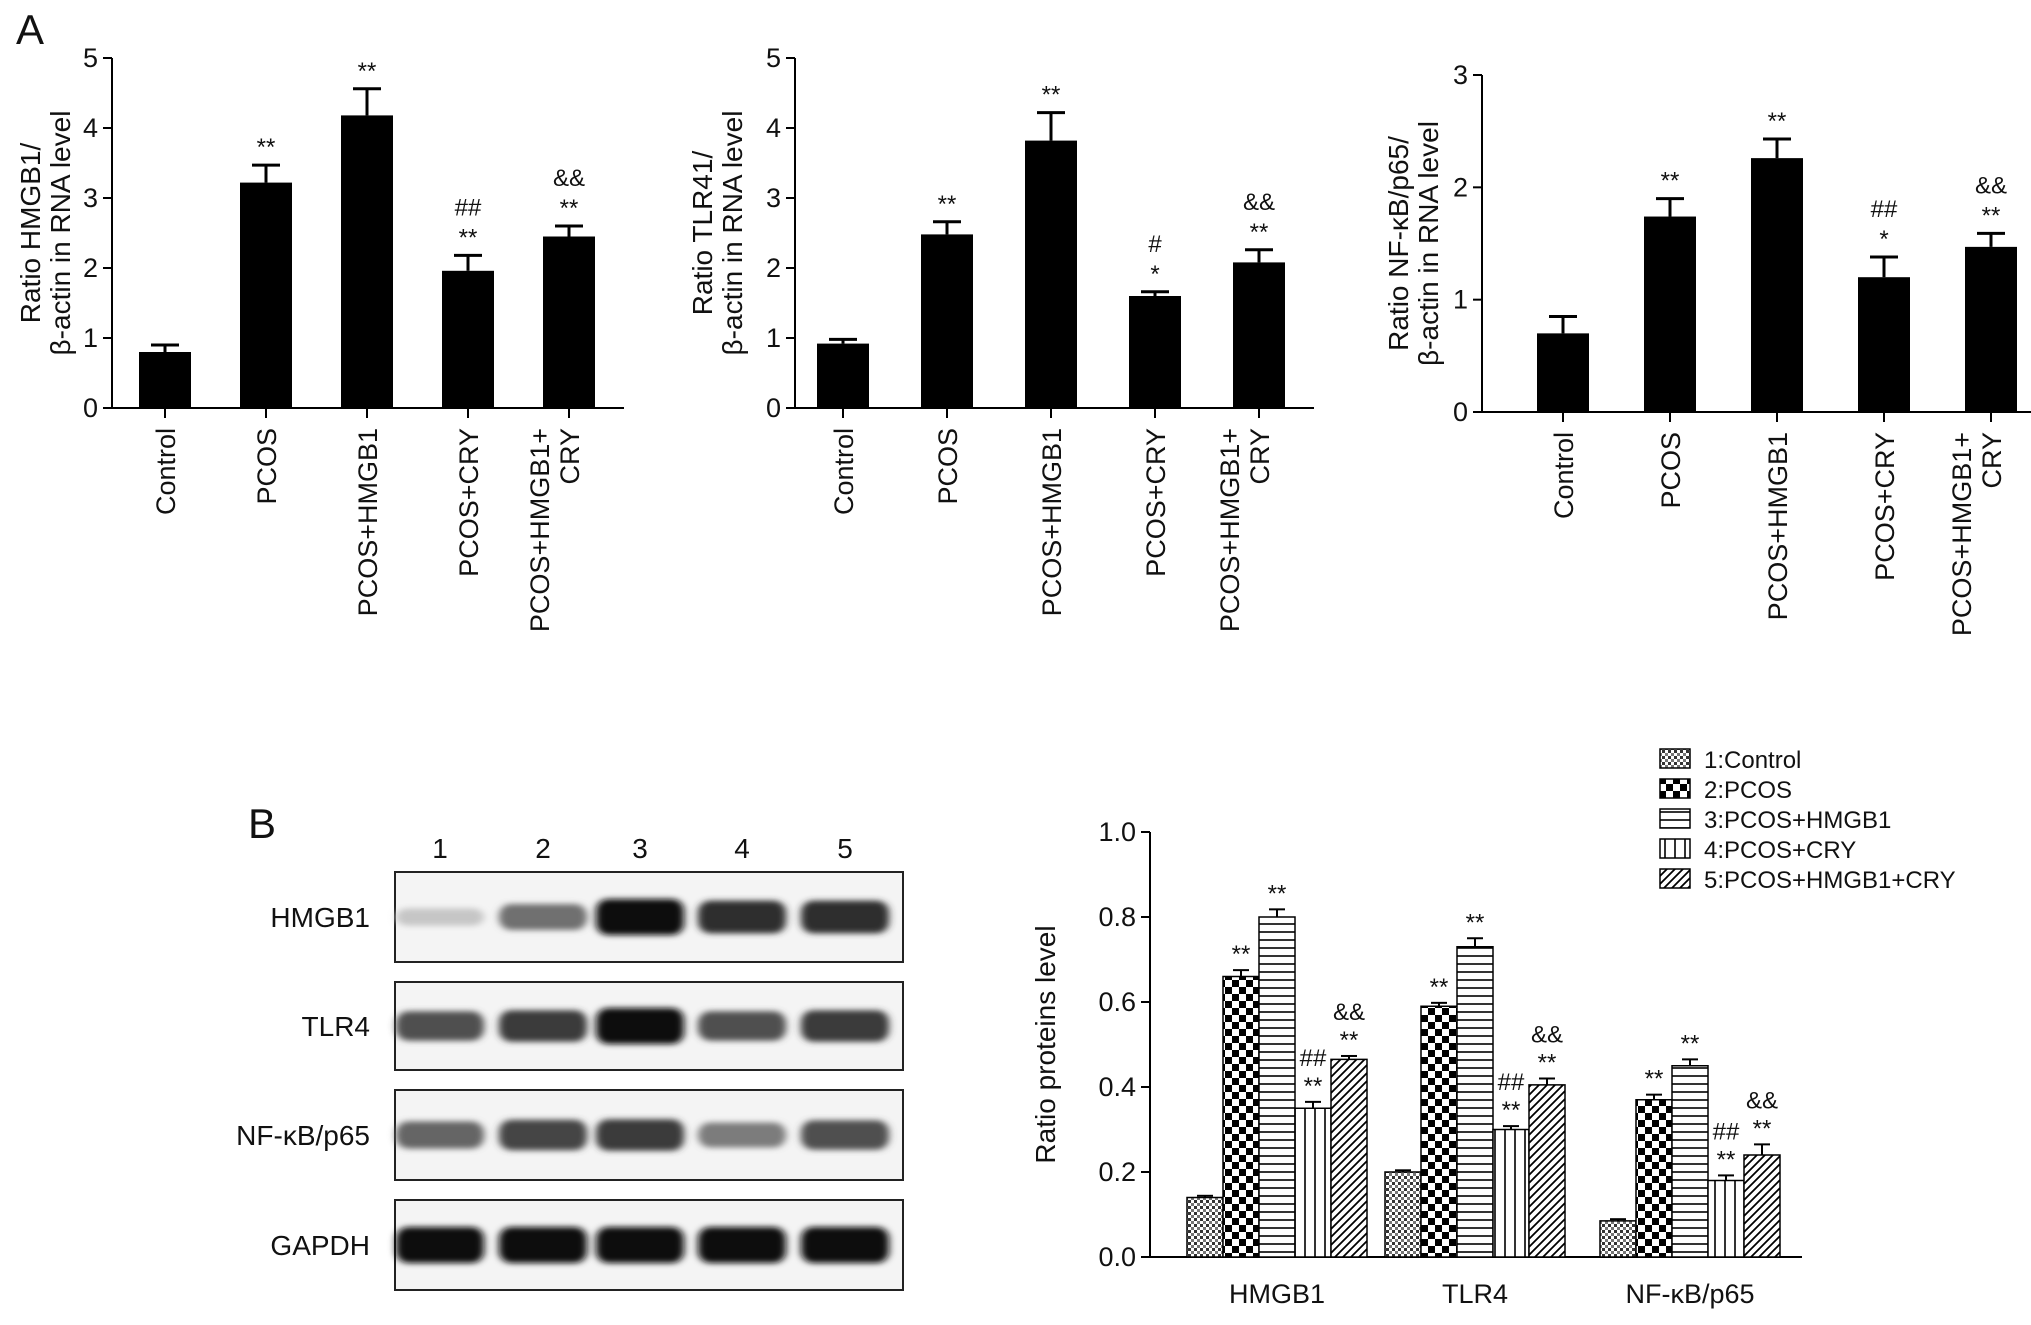  What do you see at coordinates (320, 1245) in the screenshot?
I see `protein-label: GAPDH` at bounding box center [320, 1245].